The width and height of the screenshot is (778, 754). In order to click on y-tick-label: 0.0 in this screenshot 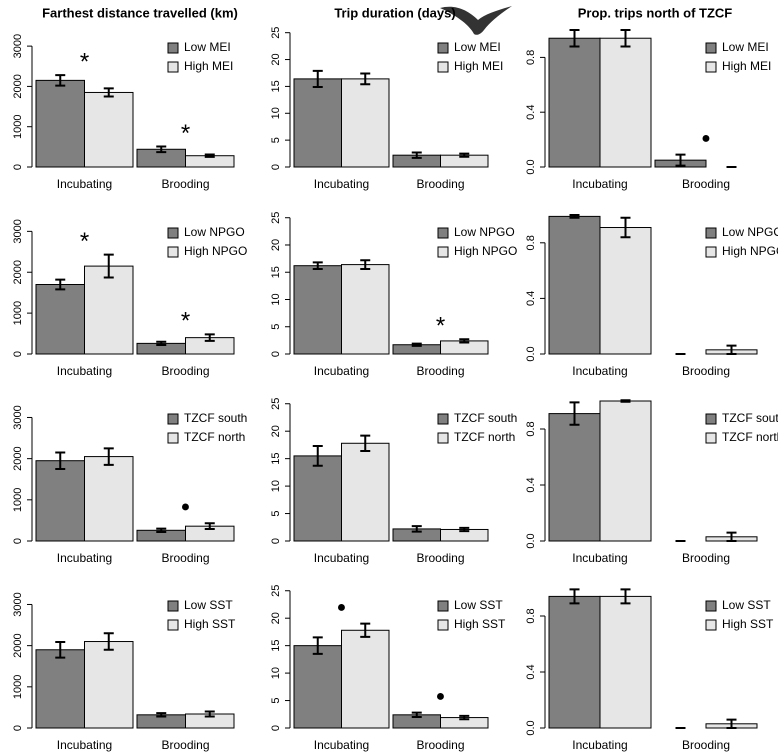, I will do `click(531, 540)`.